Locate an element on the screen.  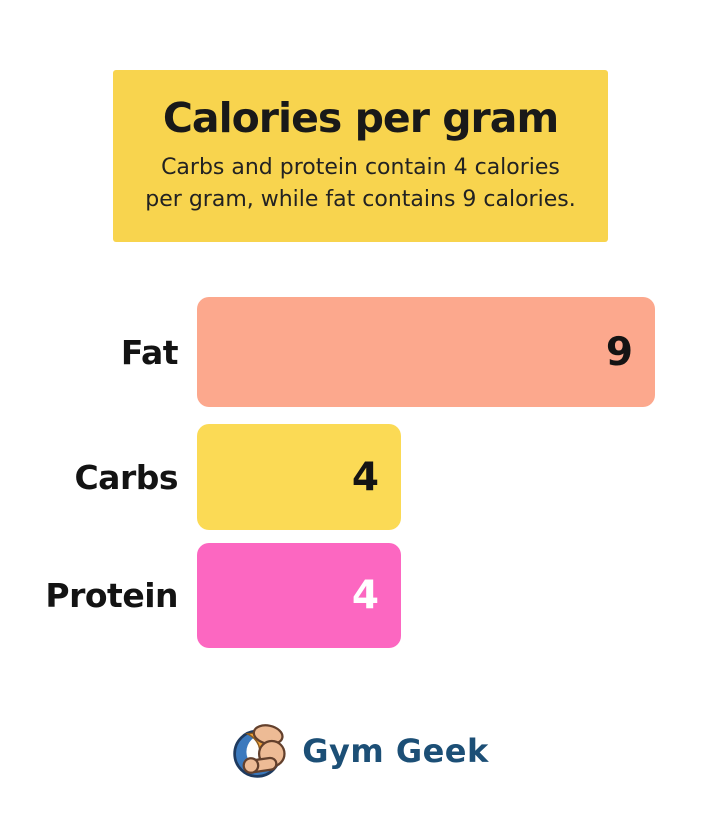
bar-row-carbs: Carbs 4 is located at coordinates (360, 477).